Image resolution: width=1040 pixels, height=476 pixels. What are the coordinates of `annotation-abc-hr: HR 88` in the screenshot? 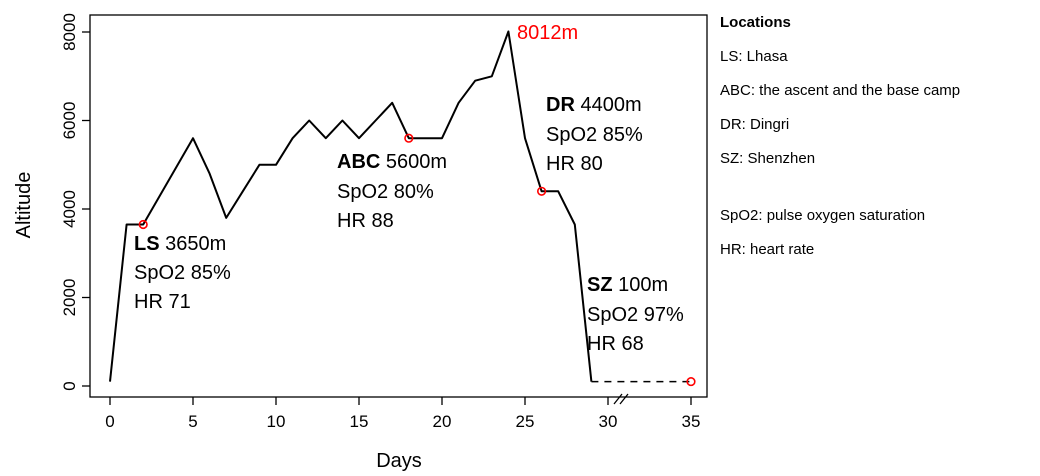 It's located at (365, 221).